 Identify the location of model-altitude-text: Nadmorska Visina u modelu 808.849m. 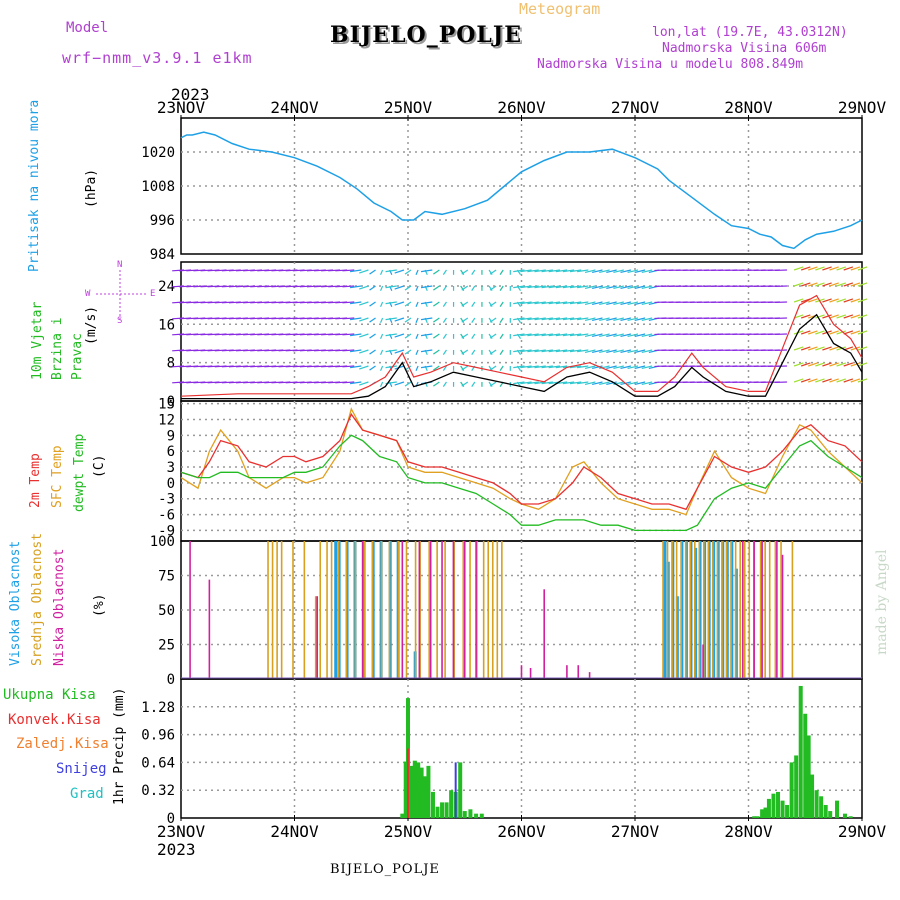
(670, 64).